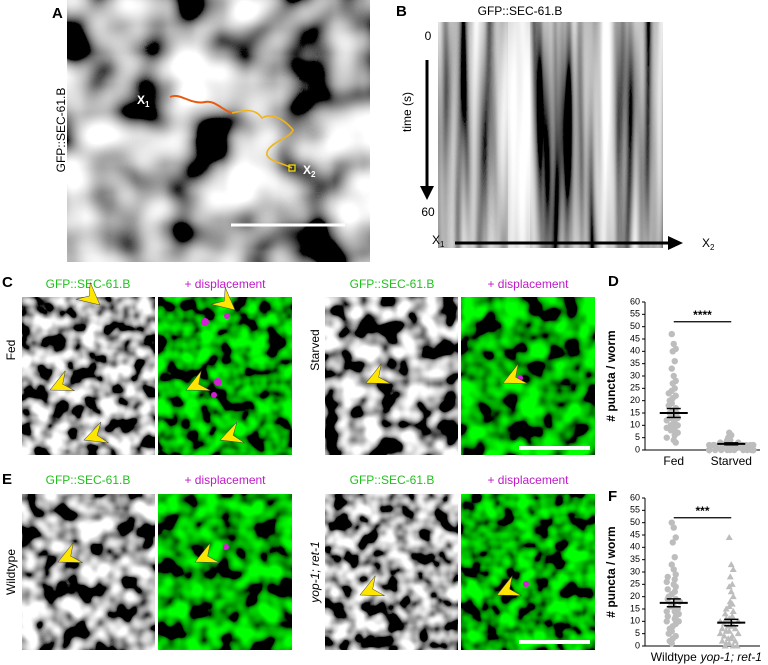 This screenshot has height=665, width=768. What do you see at coordinates (635, 547) in the screenshot?
I see `y-tick-label: 40` at bounding box center [635, 547].